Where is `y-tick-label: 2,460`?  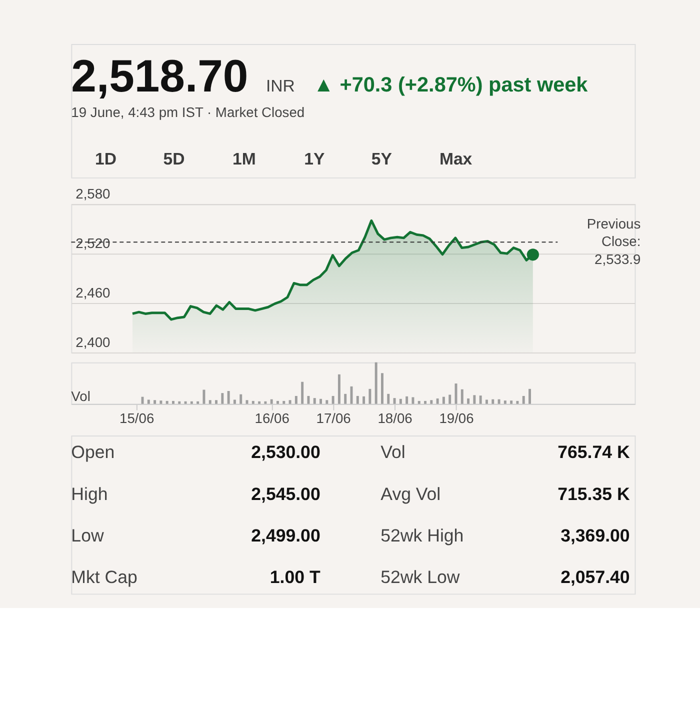
y-tick-label: 2,460 is located at coordinates (93, 292).